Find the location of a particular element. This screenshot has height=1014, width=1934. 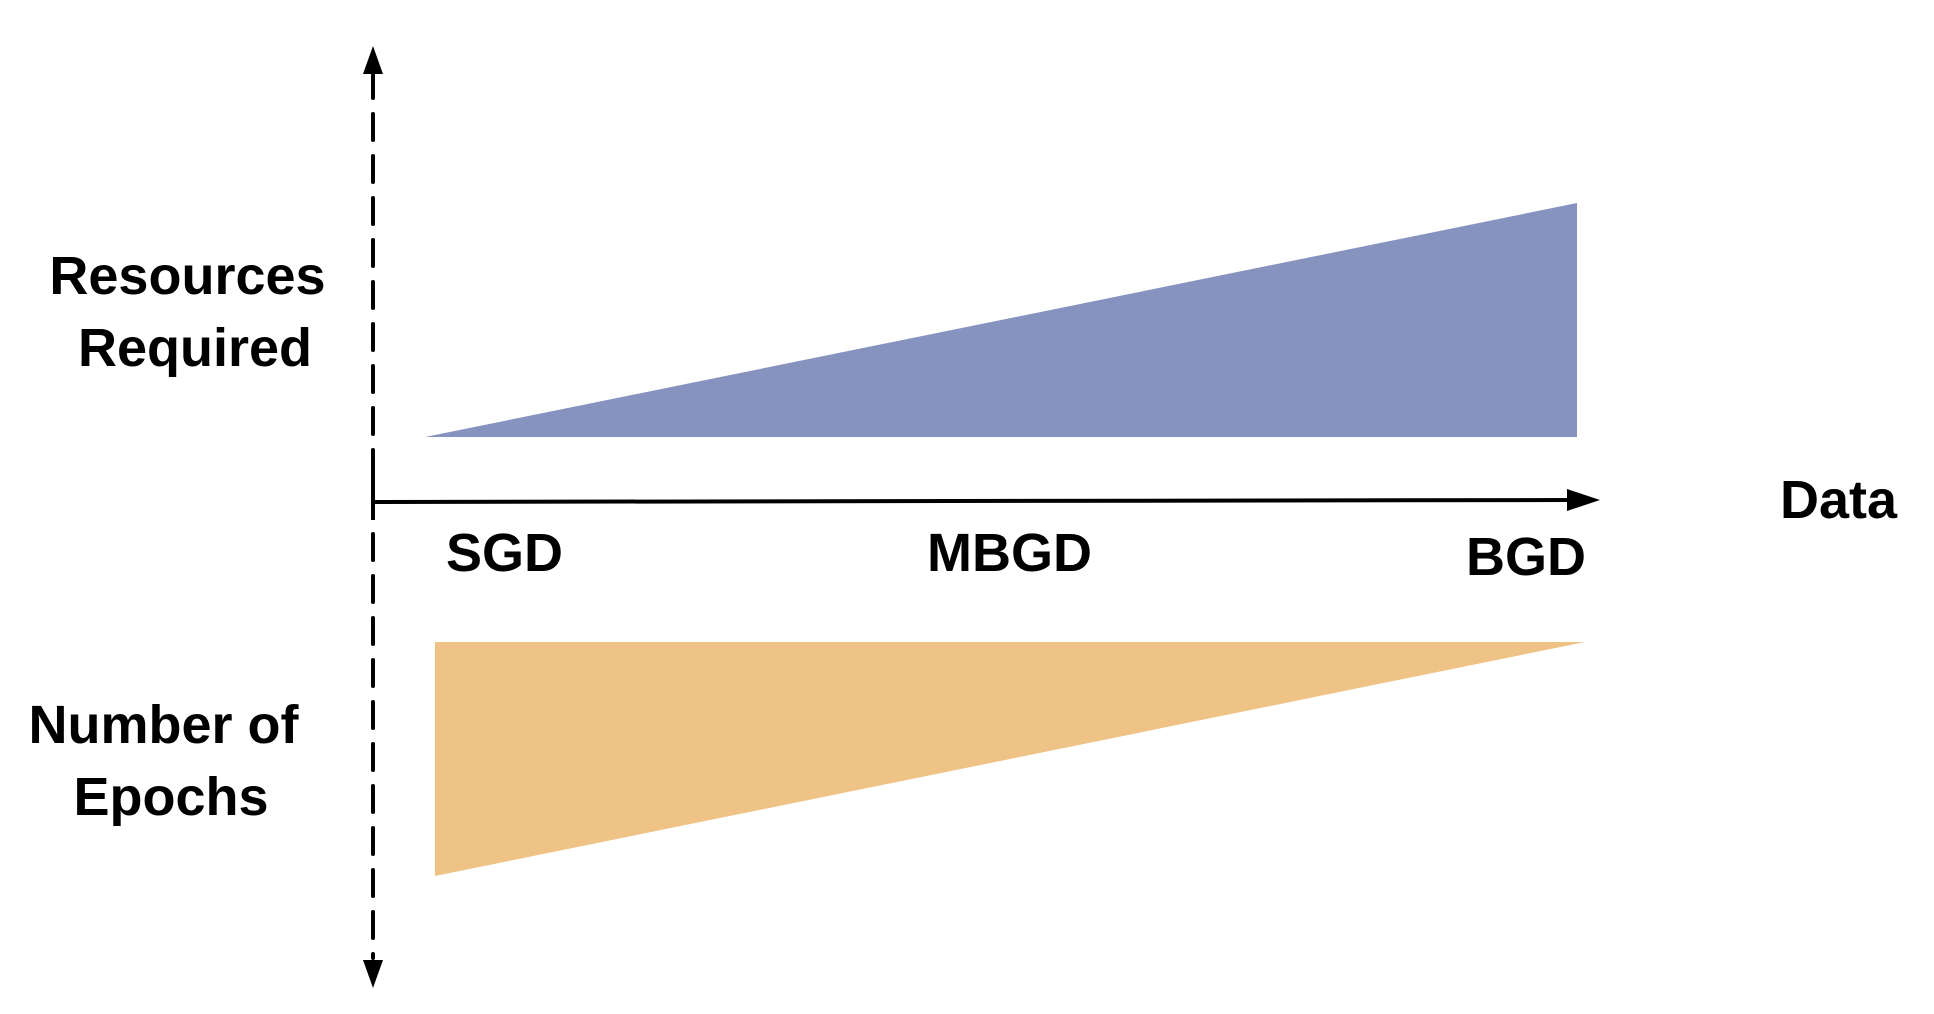

right-arrow-icon is located at coordinates (1583, 500).